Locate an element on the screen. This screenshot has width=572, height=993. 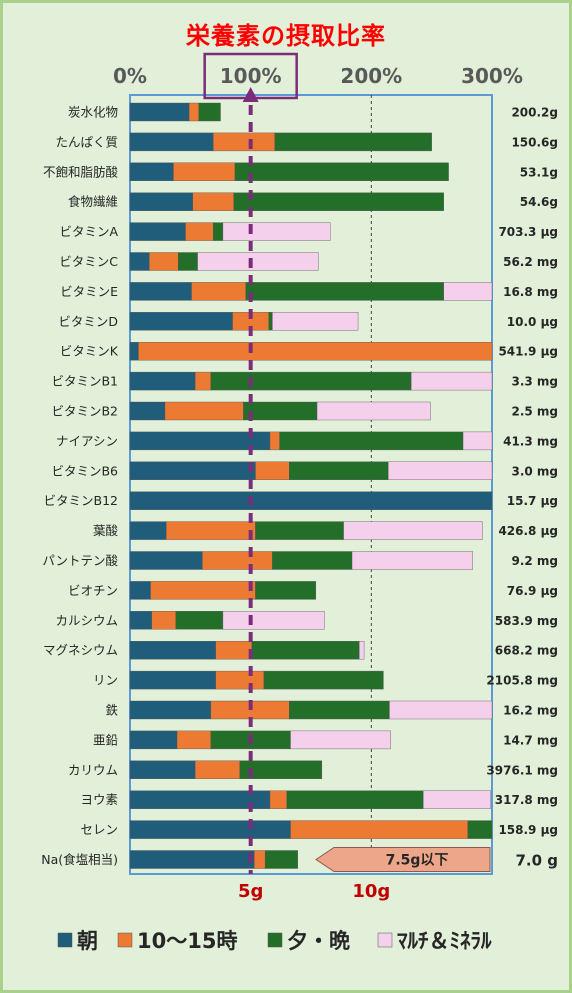
category-label: 不飽和脂肪酸 is located at coordinates (81, 171).